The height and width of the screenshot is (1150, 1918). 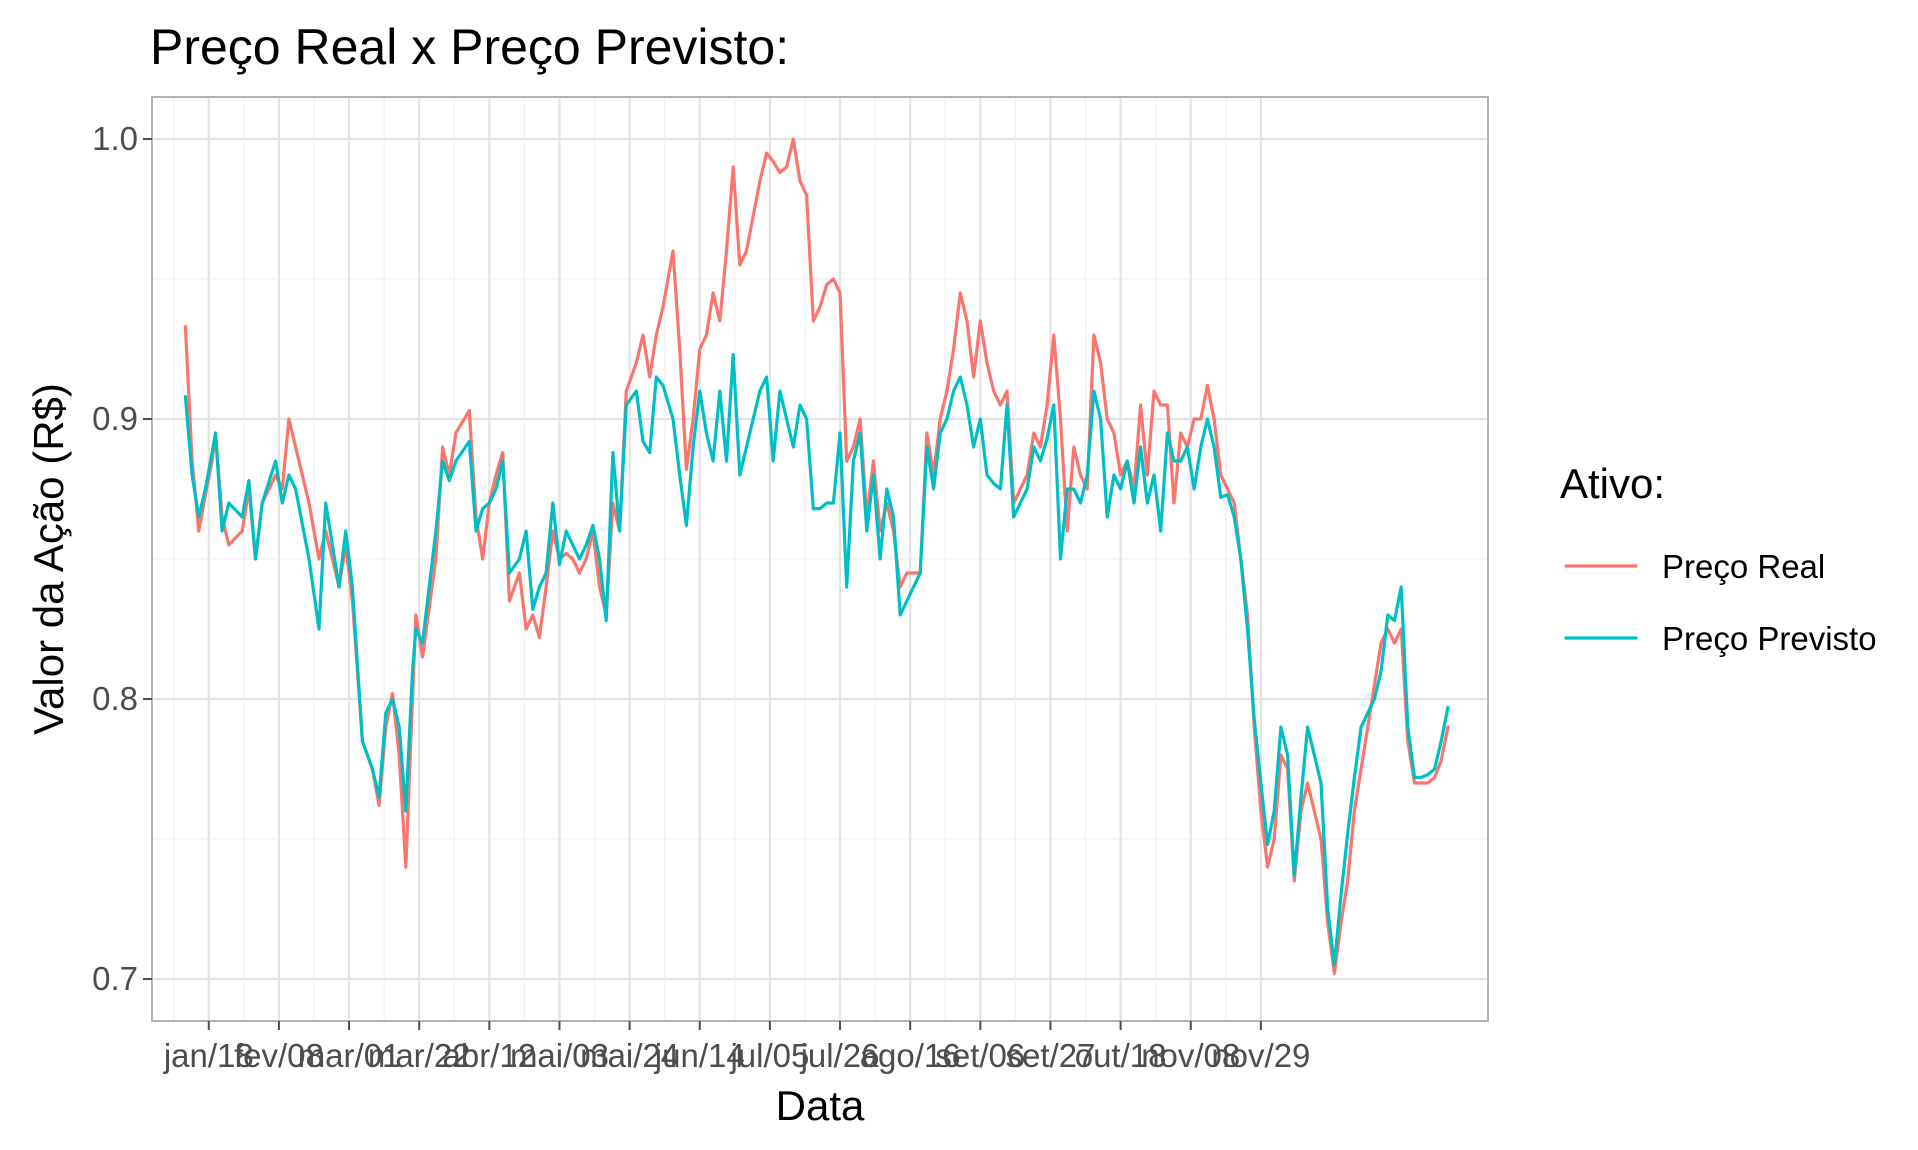 What do you see at coordinates (629, 1055) in the screenshot?
I see `x-tick-label: mai/24` at bounding box center [629, 1055].